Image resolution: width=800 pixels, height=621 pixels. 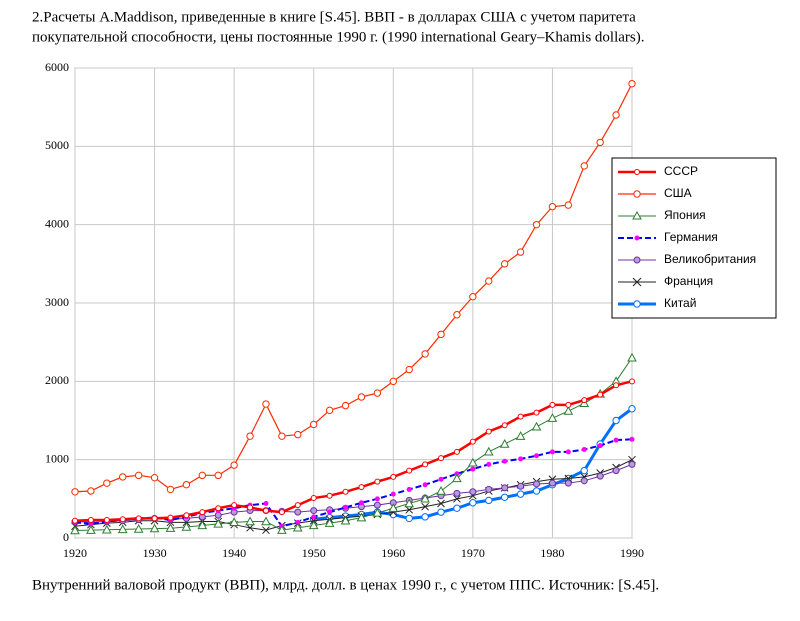 I want to click on y-tick-label: 5000, so click(x=57, y=145).